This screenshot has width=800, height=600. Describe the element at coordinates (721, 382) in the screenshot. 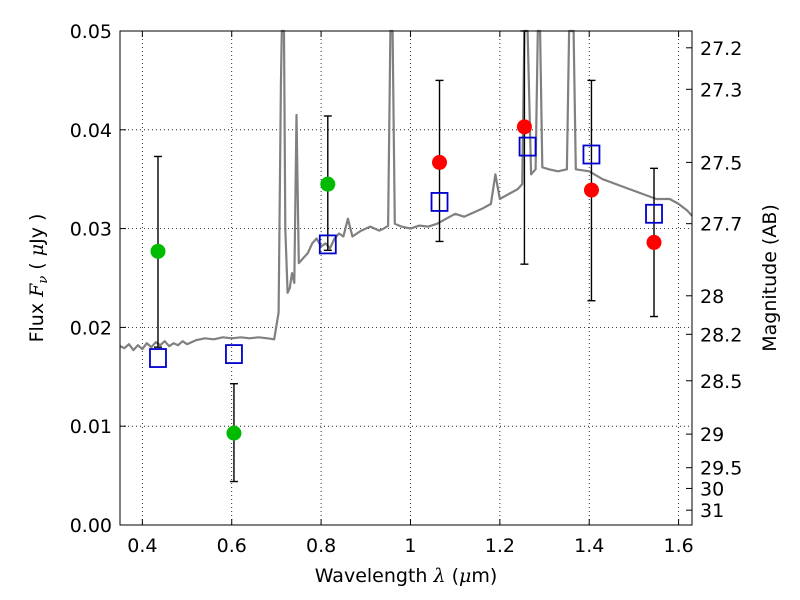

I see `right-tick-label: 28.5` at that location.